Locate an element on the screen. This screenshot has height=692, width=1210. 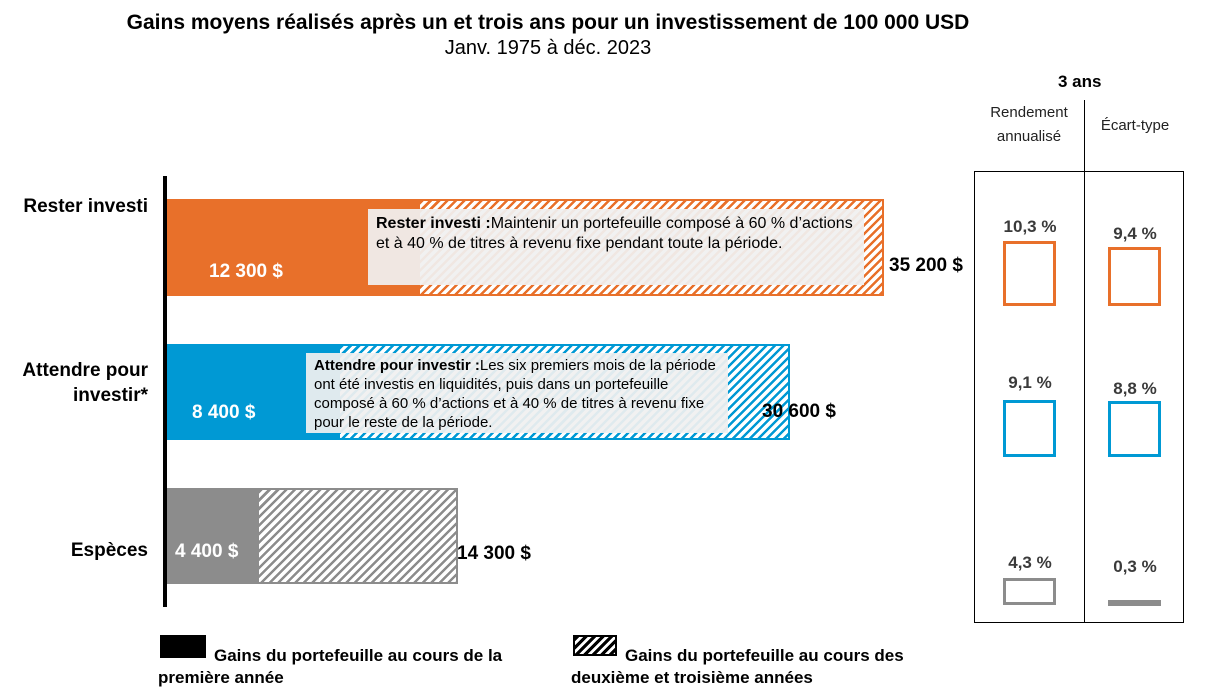
stat-stdev-label-rester: 9,4 % is located at coordinates (1135, 233).